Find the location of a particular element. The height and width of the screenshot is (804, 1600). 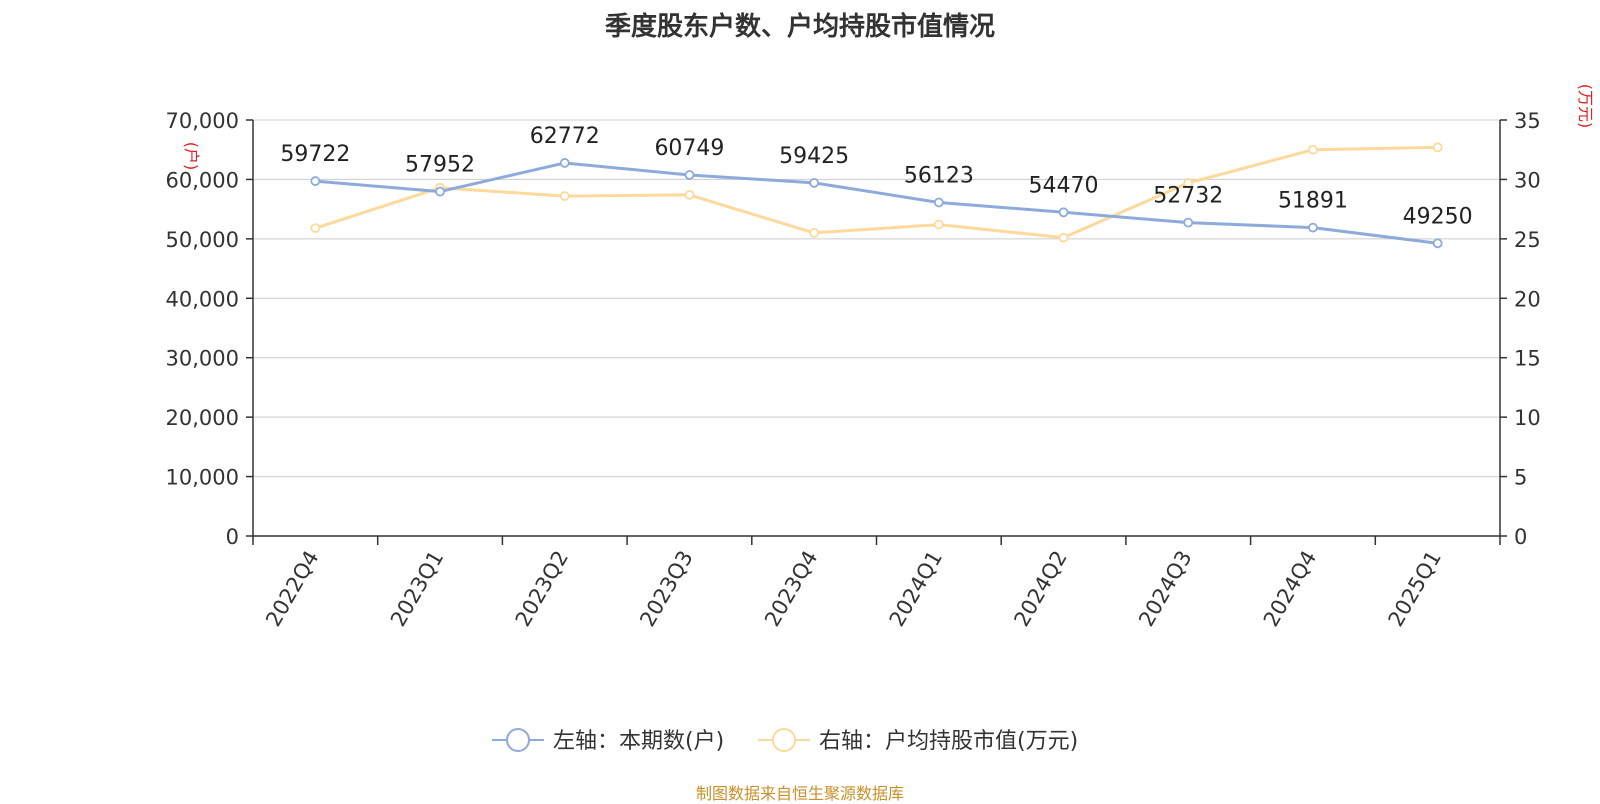

source-note: 制图数据来自恒生聚源数据库 is located at coordinates (799, 793).